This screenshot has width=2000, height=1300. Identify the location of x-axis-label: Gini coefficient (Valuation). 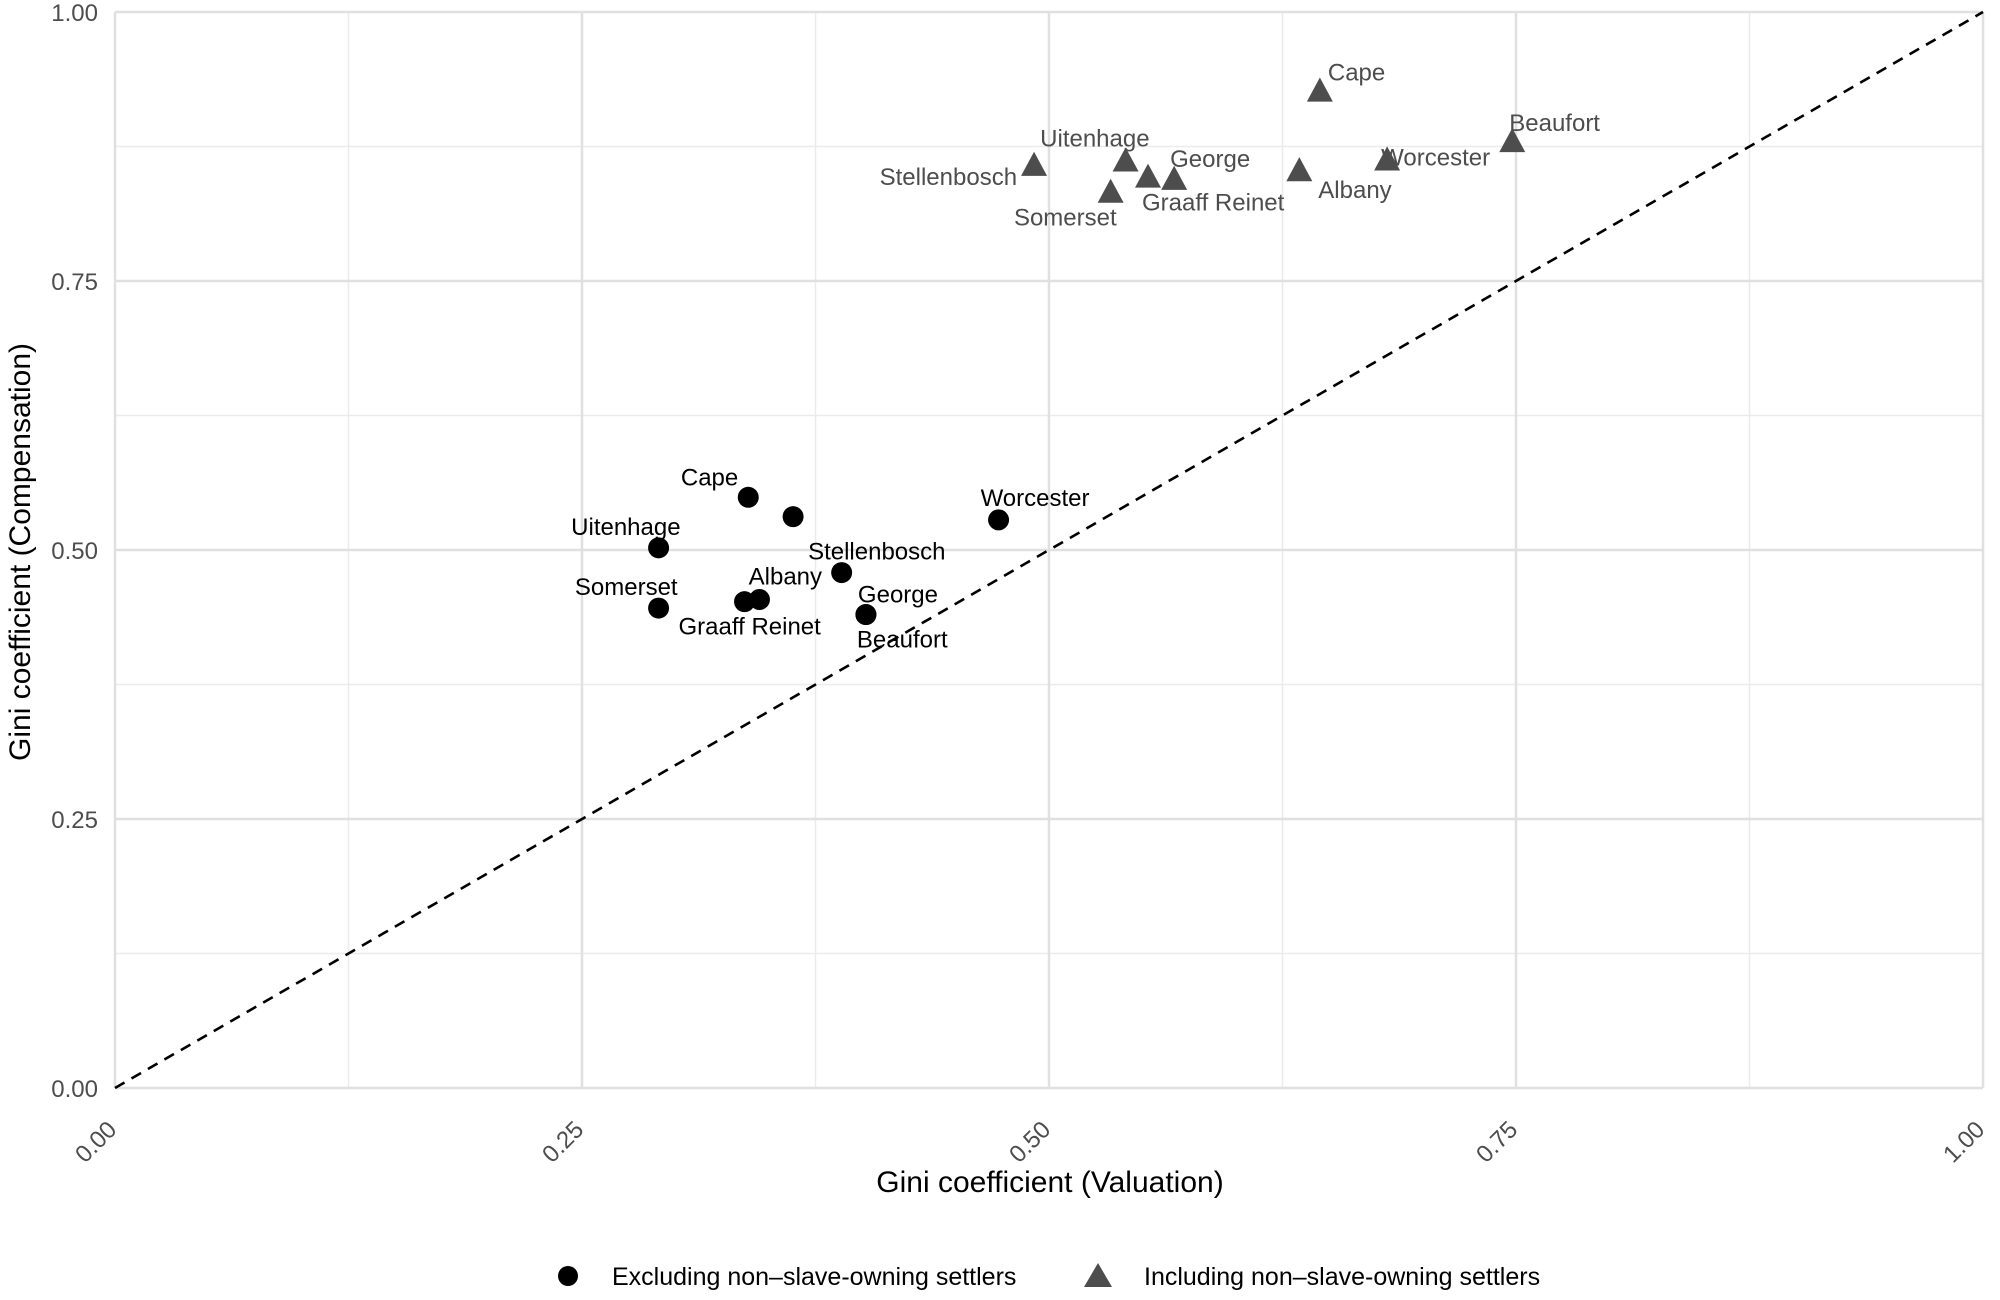
(1049, 1182).